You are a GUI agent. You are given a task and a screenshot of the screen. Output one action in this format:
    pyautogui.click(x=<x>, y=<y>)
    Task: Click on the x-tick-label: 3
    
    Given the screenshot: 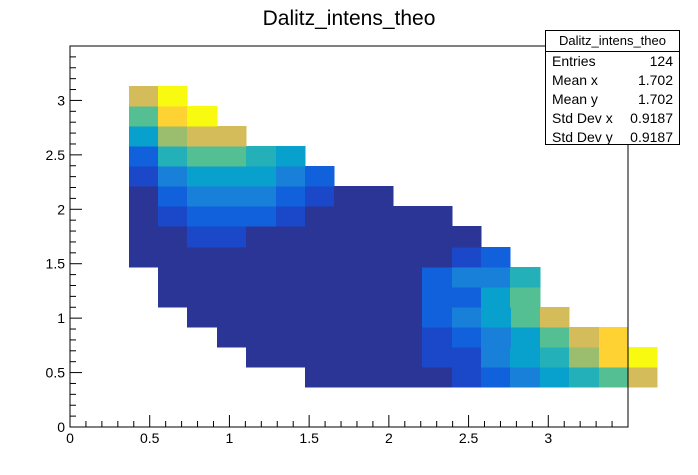 What is the action you would take?
    pyautogui.click(x=548, y=438)
    